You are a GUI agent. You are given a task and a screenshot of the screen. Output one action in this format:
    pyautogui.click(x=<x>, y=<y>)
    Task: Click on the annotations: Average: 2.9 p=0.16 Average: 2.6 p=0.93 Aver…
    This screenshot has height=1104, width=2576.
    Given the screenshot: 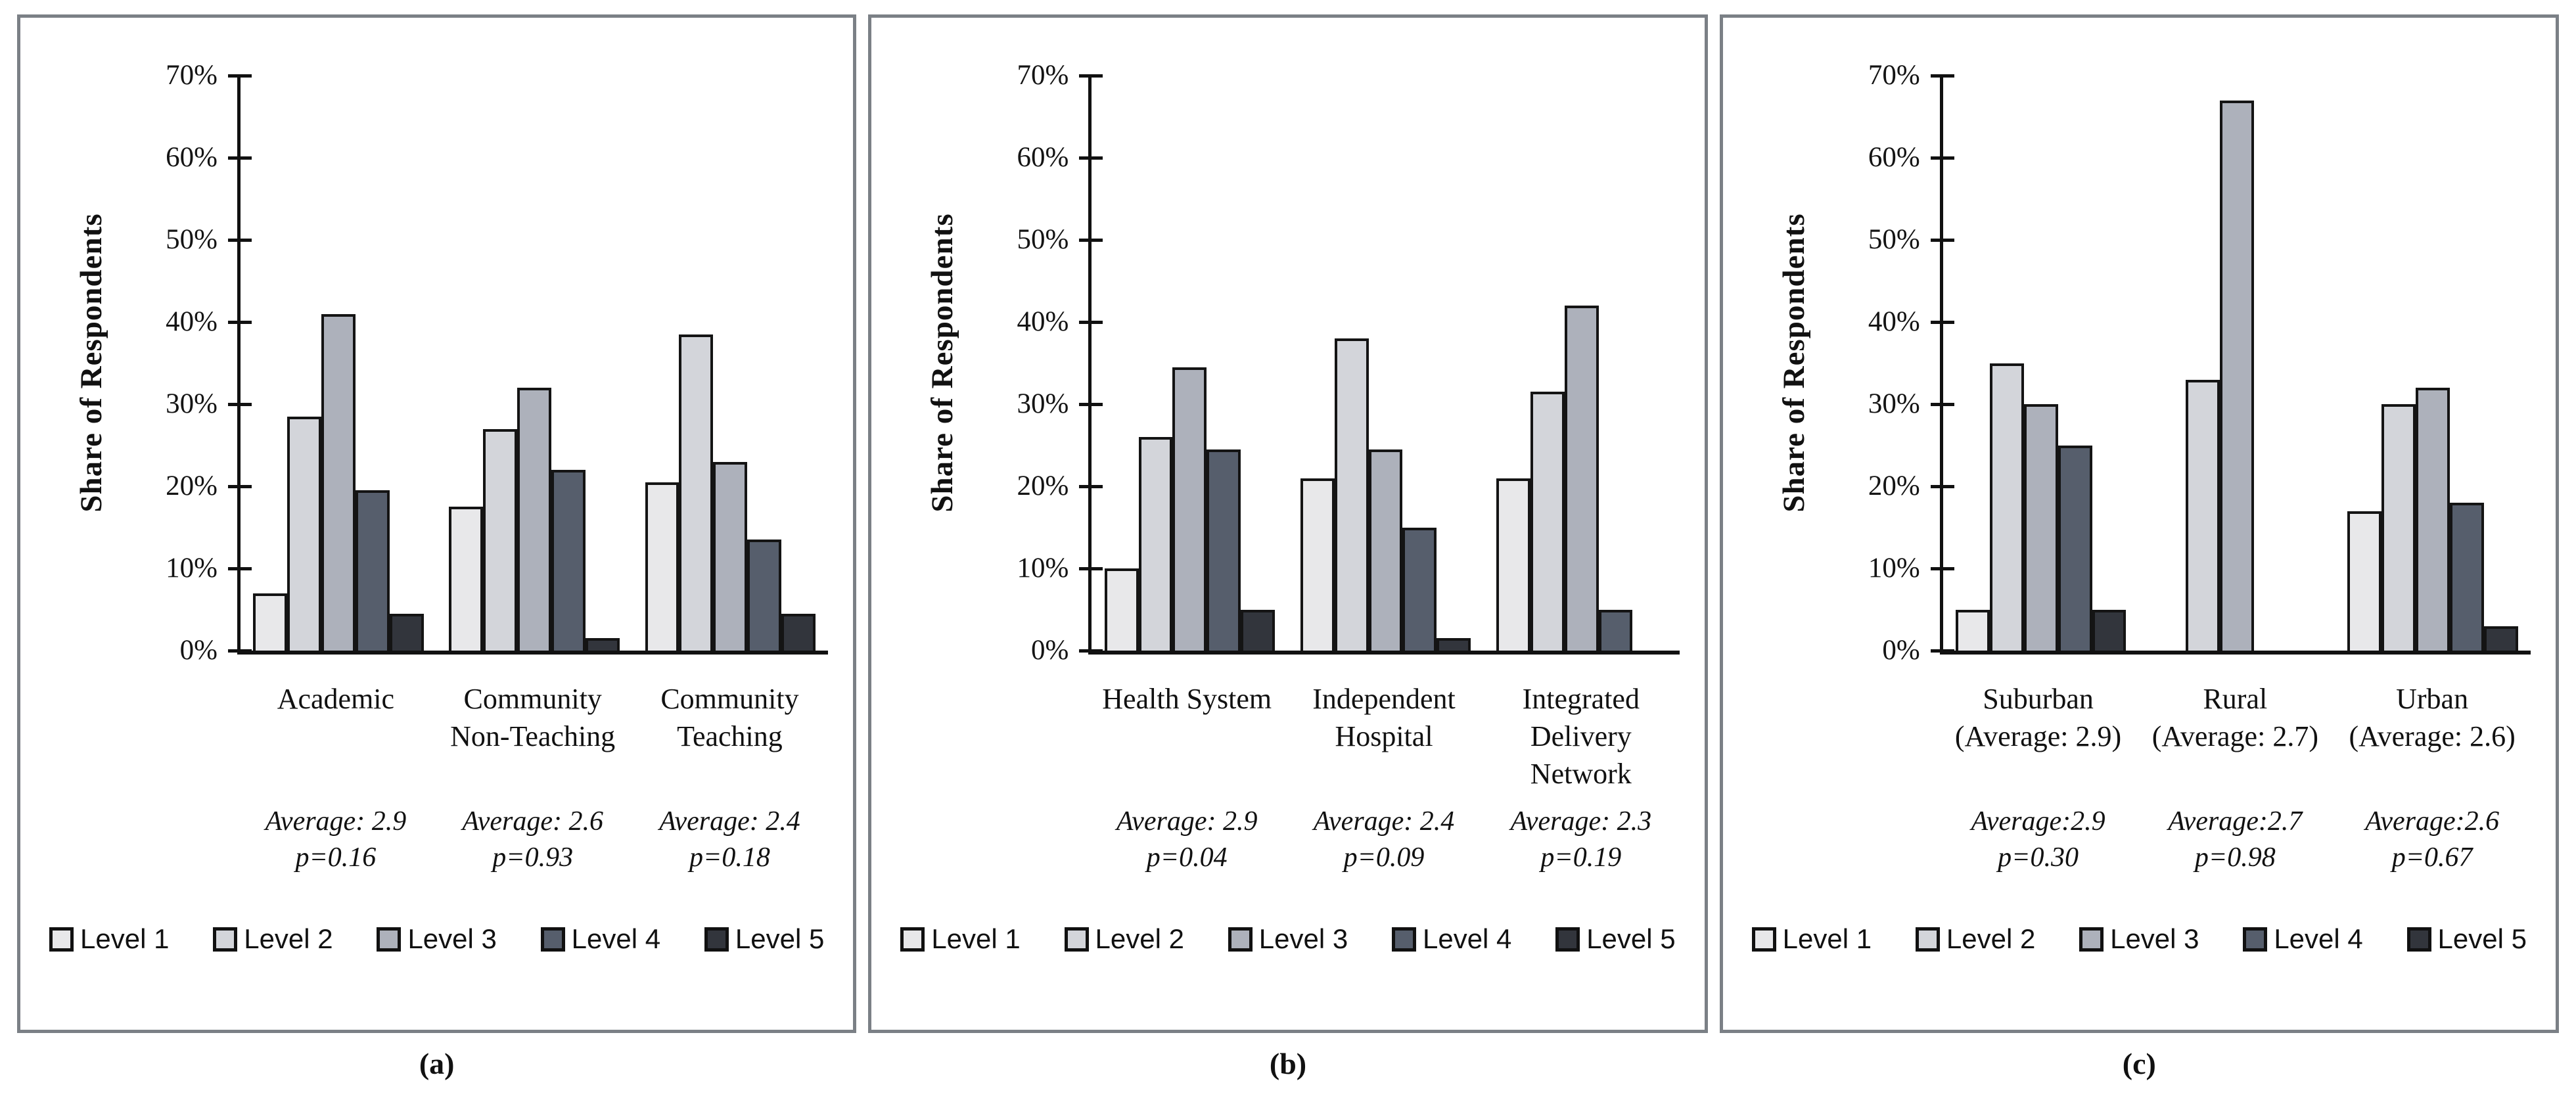 What is the action you would take?
    pyautogui.click(x=532, y=839)
    